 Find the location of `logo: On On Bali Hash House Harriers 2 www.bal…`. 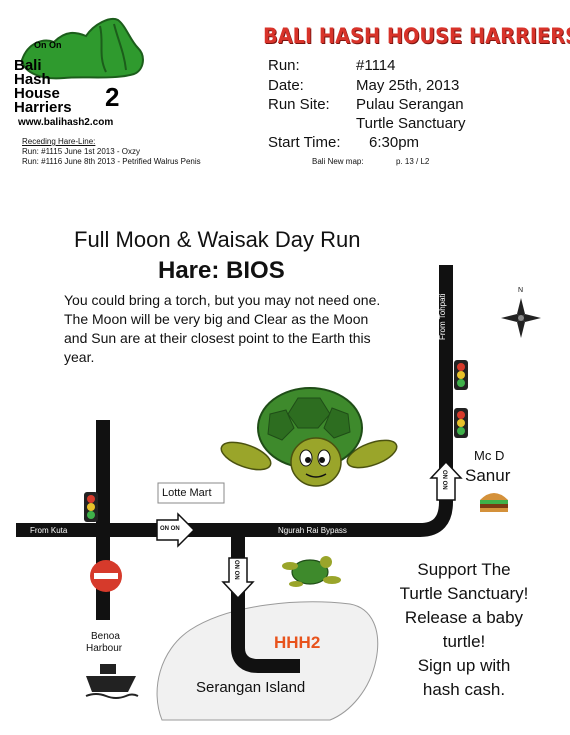

logo: On On Bali Hash House Harriers 2 www.bal… is located at coordinates (84, 70).